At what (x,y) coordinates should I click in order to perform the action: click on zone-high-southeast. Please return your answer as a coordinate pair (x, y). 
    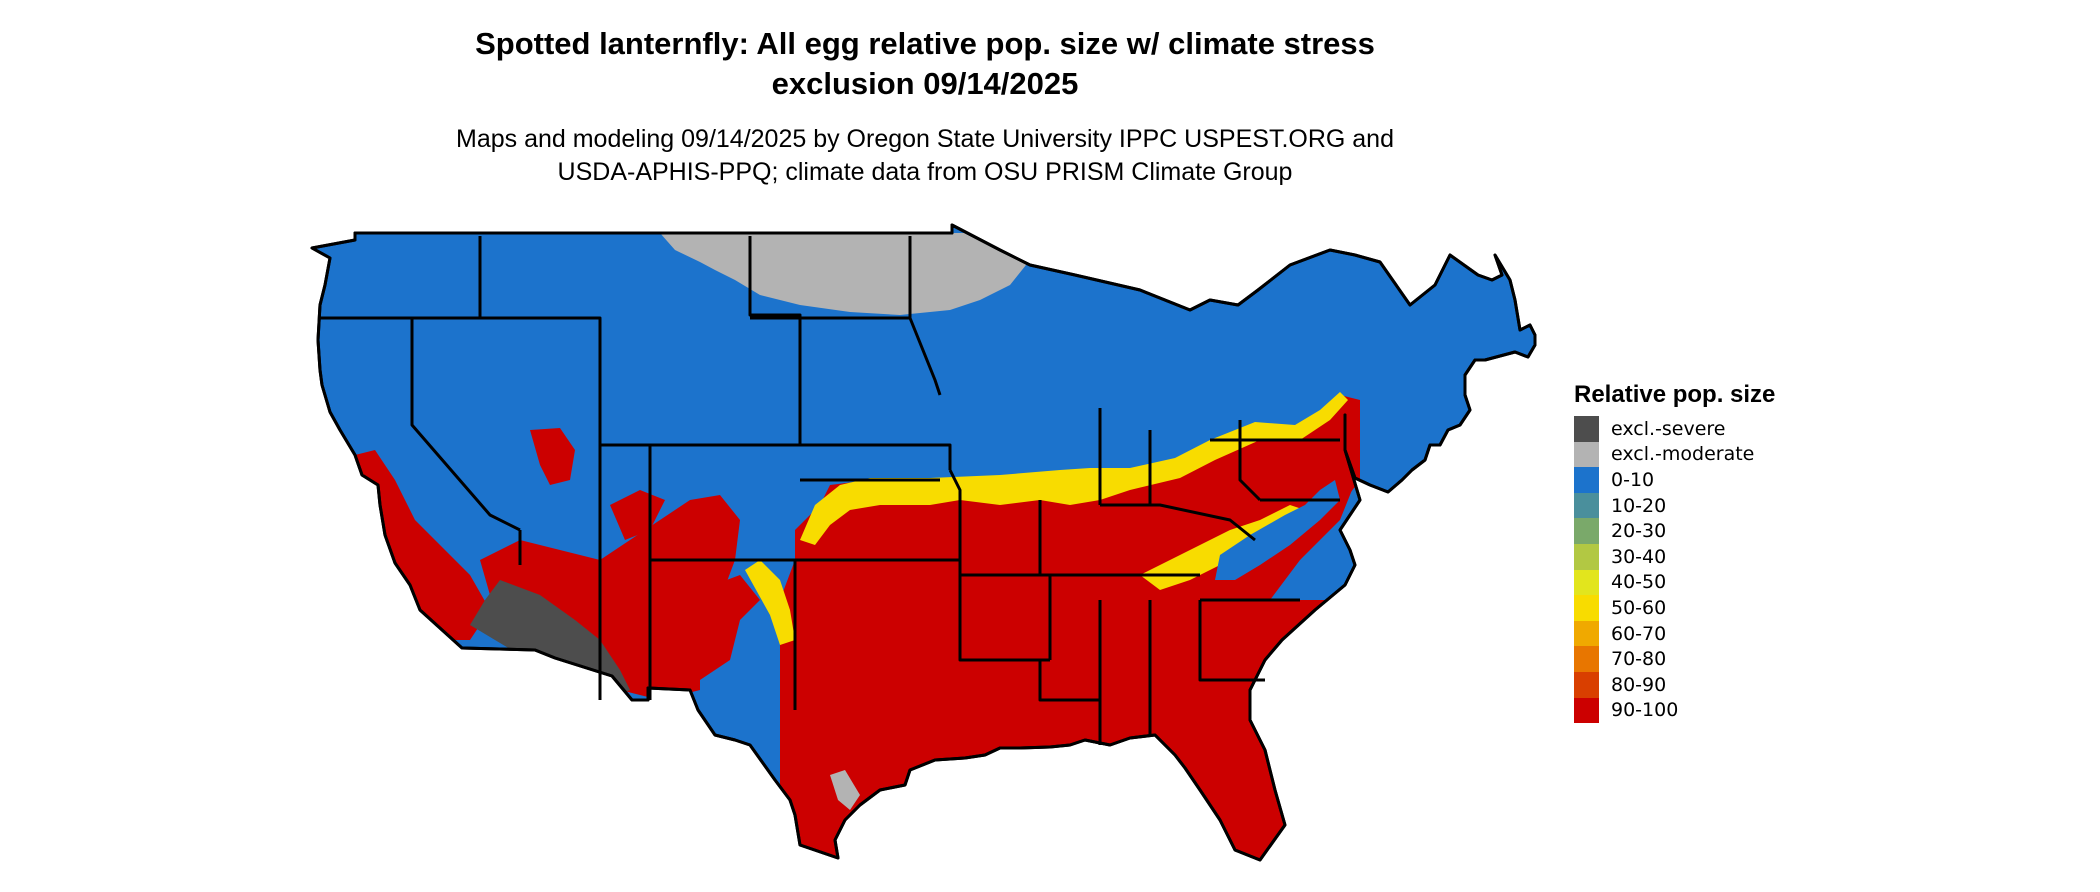
    Looking at the image, I should click on (1070, 730).